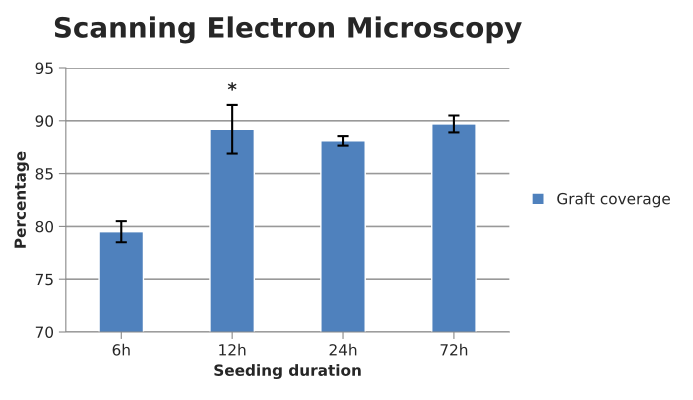 The image size is (693, 400). What do you see at coordinates (454, 350) in the screenshot?
I see `x-tick-label: 72h` at bounding box center [454, 350].